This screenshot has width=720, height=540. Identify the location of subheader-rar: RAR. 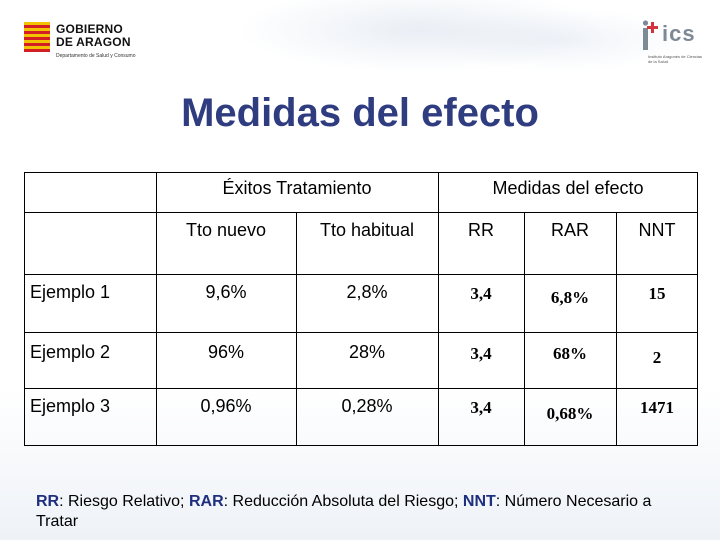
(569, 230).